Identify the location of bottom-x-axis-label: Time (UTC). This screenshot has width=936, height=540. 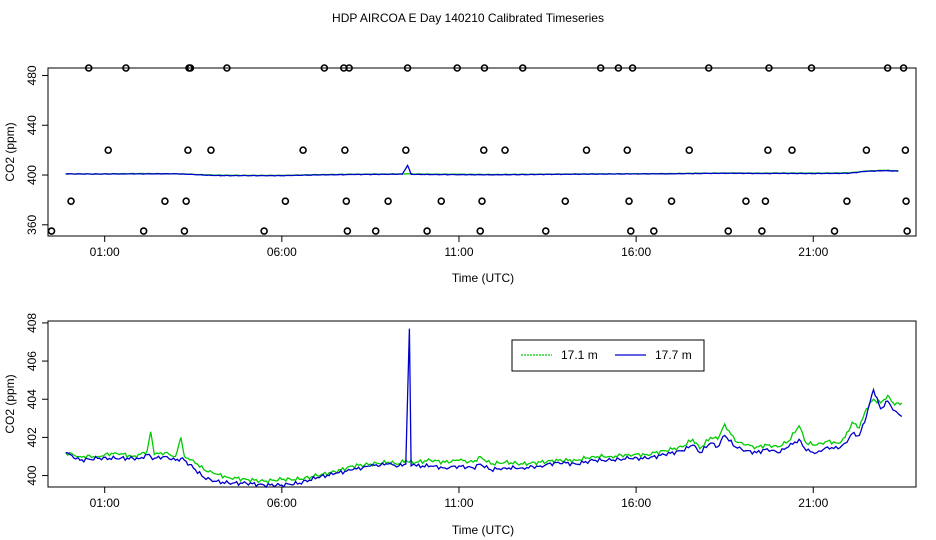
(483, 530).